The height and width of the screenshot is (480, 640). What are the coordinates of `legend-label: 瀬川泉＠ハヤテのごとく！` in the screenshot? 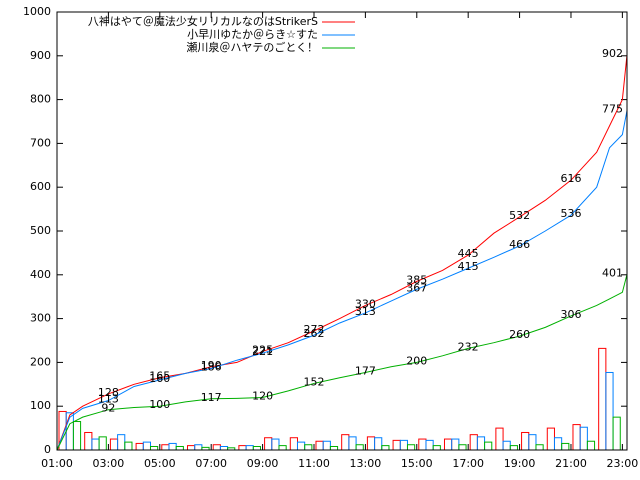 It's located at (252, 47).